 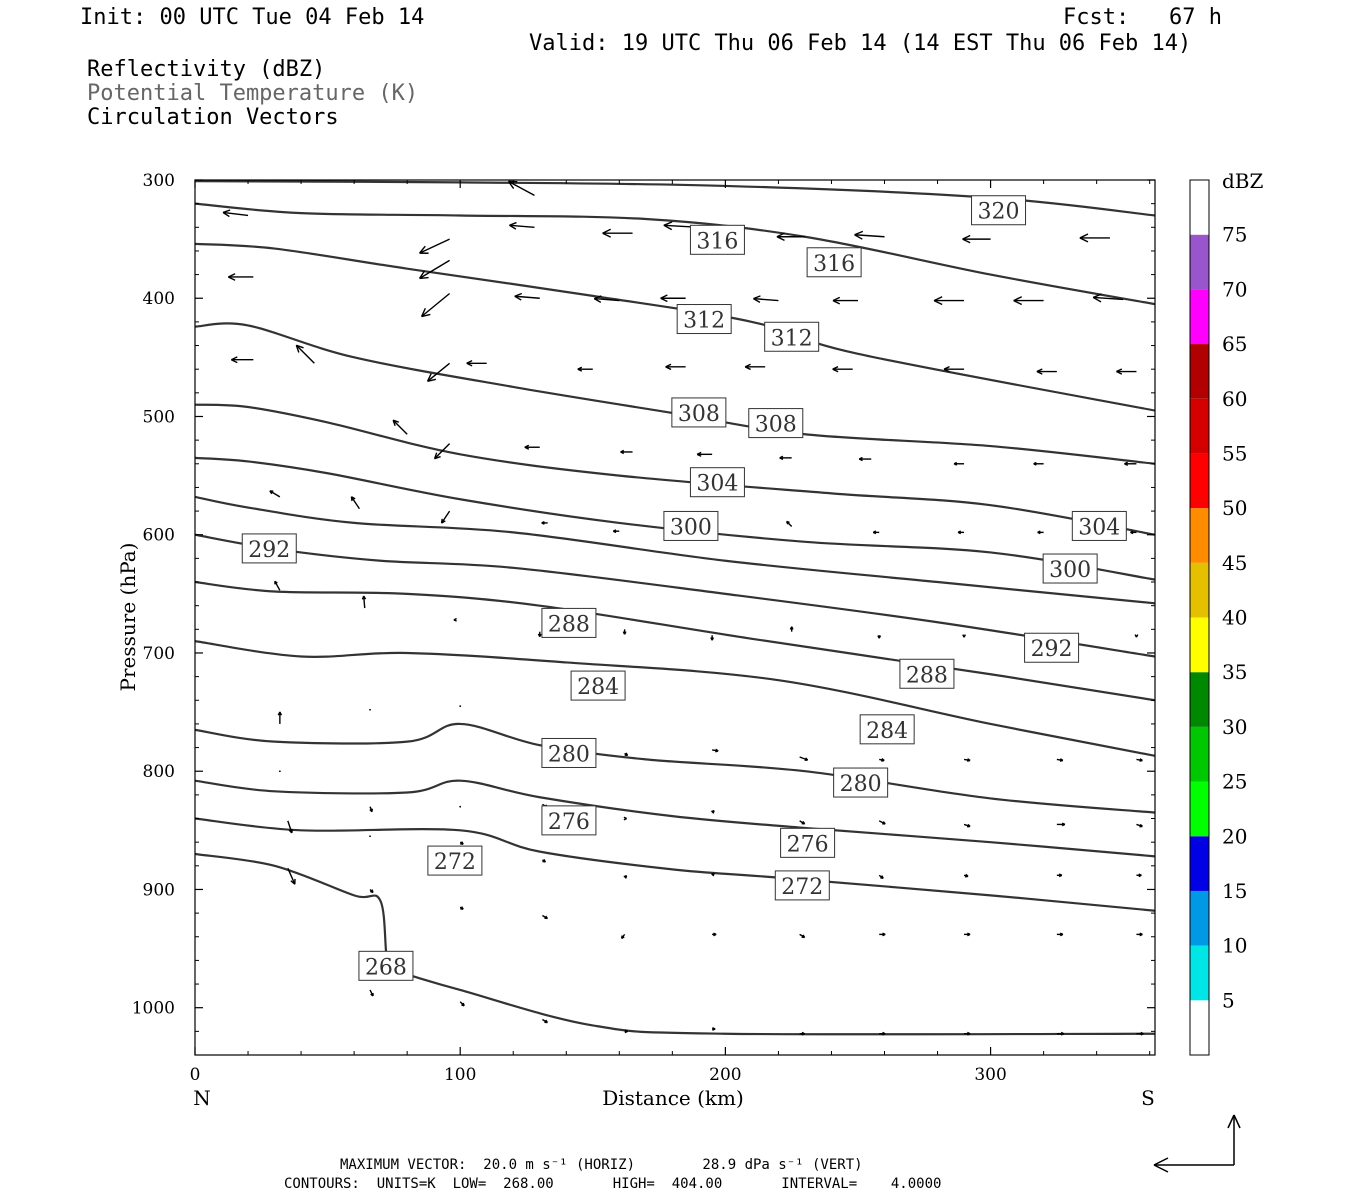 I want to click on y-axis-label: Pressure (hPa), so click(x=128, y=617).